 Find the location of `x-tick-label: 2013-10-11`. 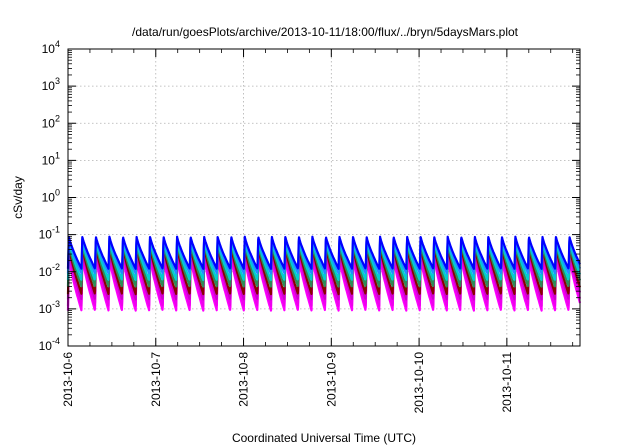

x-tick-label: 2013-10-11 is located at coordinates (507, 382).